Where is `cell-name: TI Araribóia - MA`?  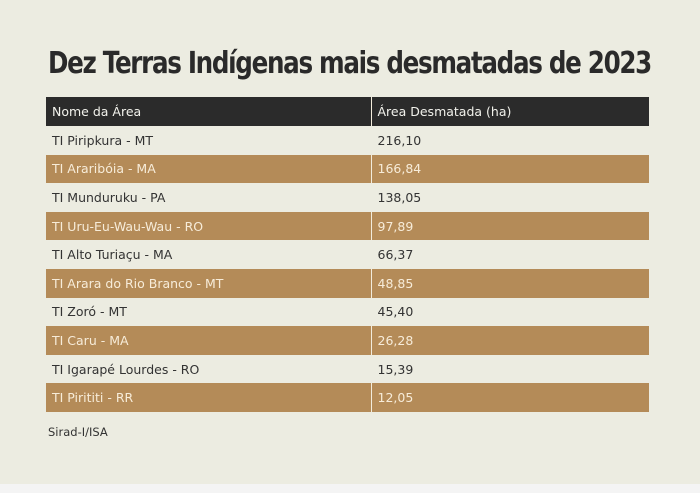 cell-name: TI Araribóia - MA is located at coordinates (209, 169).